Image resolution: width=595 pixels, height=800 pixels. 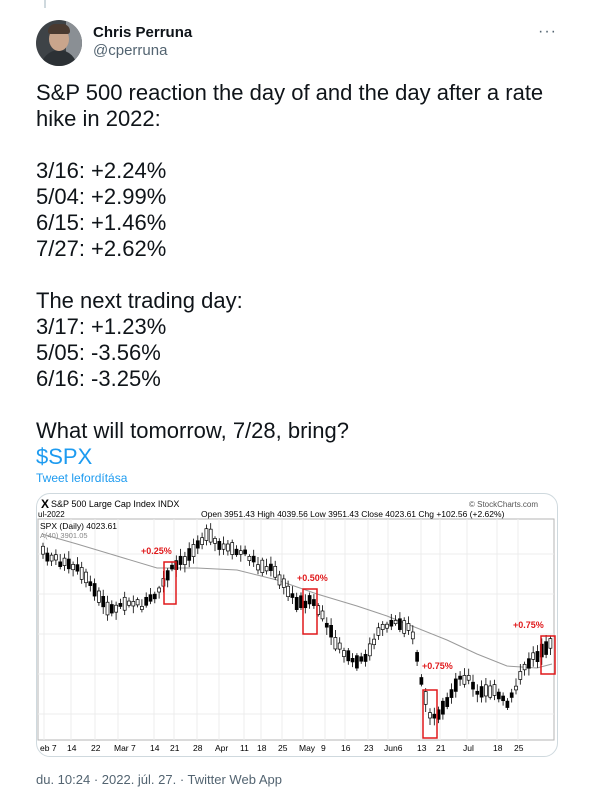 I want to click on x-tick-label: 11, so click(x=244, y=748).